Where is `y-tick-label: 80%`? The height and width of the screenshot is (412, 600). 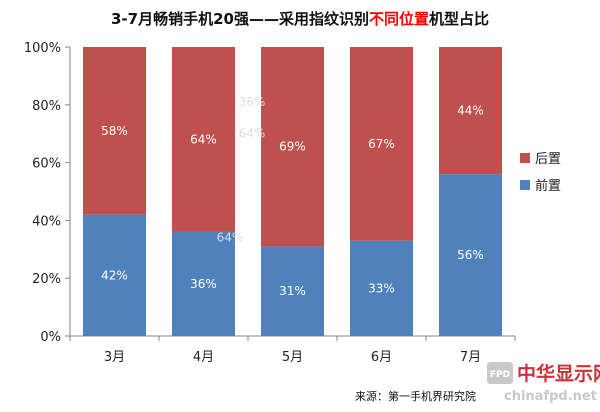 y-tick-label: 80% is located at coordinates (46, 106).